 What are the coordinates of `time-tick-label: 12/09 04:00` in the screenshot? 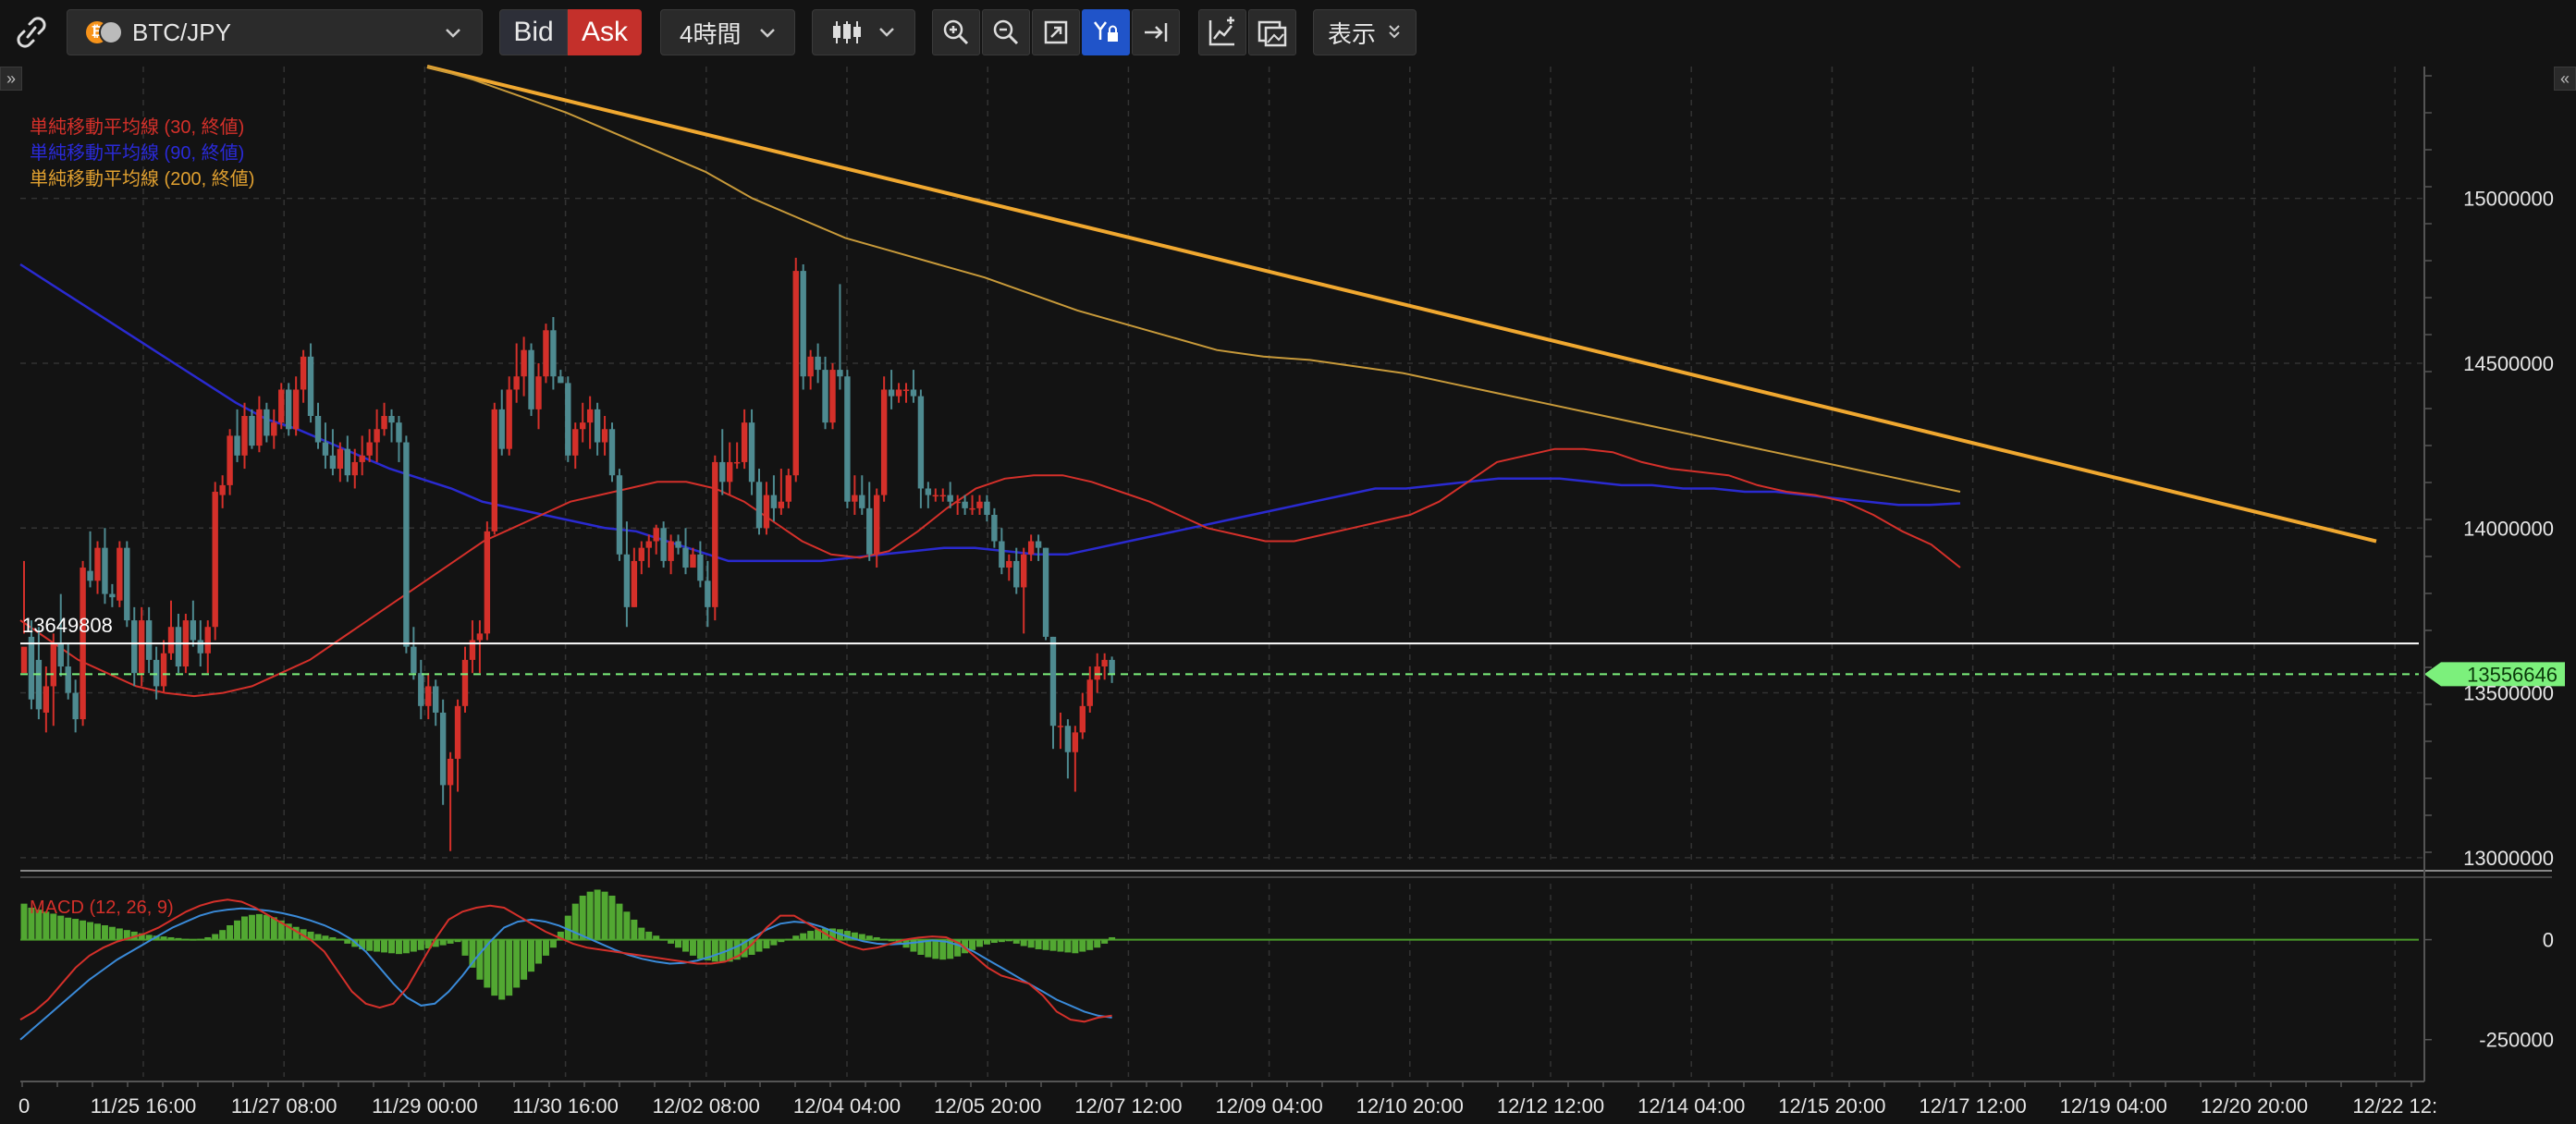 It's located at (1268, 1106).